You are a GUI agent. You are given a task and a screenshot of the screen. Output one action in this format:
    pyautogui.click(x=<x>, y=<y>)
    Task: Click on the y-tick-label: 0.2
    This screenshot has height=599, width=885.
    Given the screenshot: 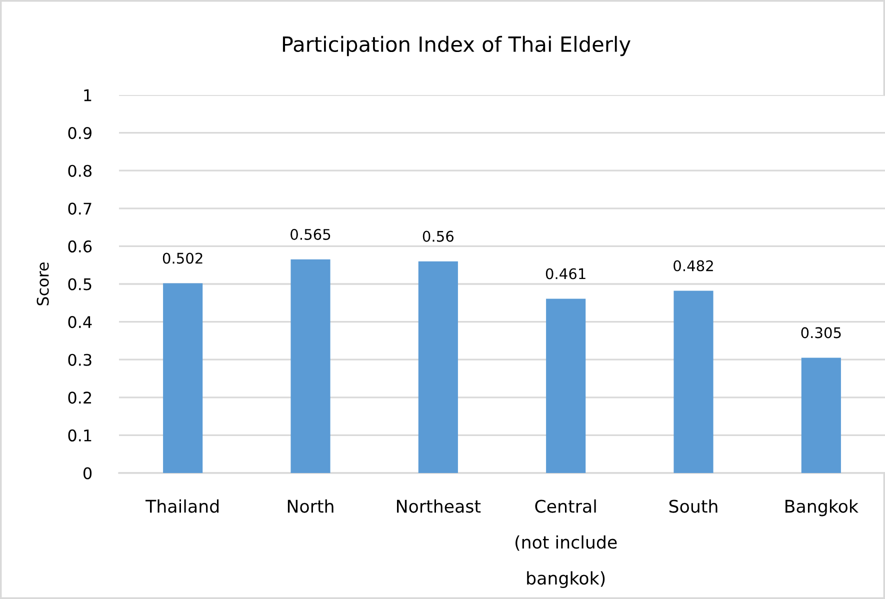 What is the action you would take?
    pyautogui.click(x=80, y=398)
    